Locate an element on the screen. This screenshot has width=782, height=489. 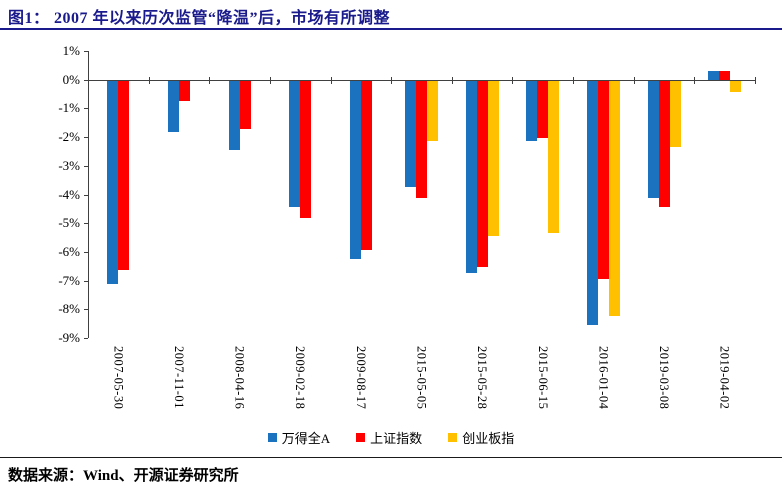
figure-title: 图1： 2007 年以来历次监管“降温”后，市场有所调整 is located at coordinates (199, 18).